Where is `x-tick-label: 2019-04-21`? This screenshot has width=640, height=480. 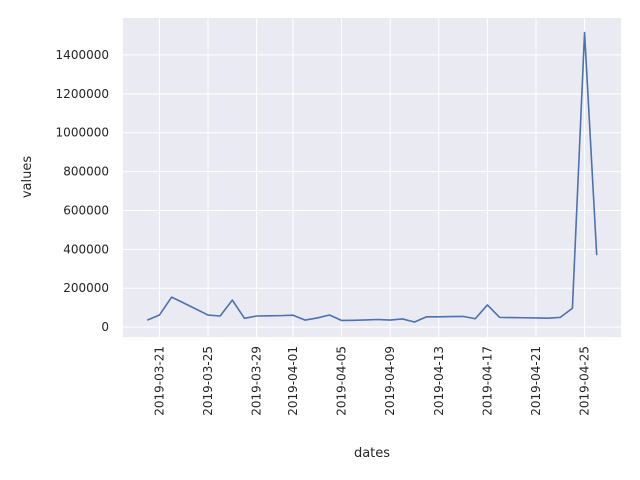 x-tick-label: 2019-04-21 is located at coordinates (536, 381).